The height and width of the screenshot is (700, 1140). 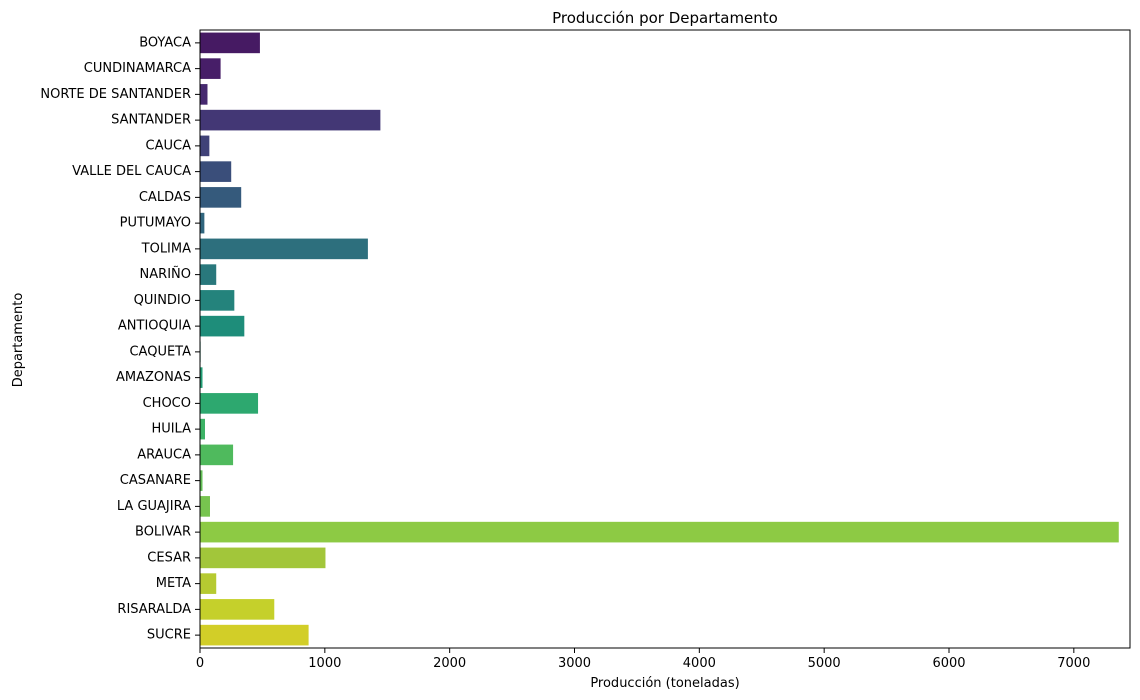 What do you see at coordinates (154, 326) in the screenshot?
I see `y-tick-label: ANTIOQUIA` at bounding box center [154, 326].